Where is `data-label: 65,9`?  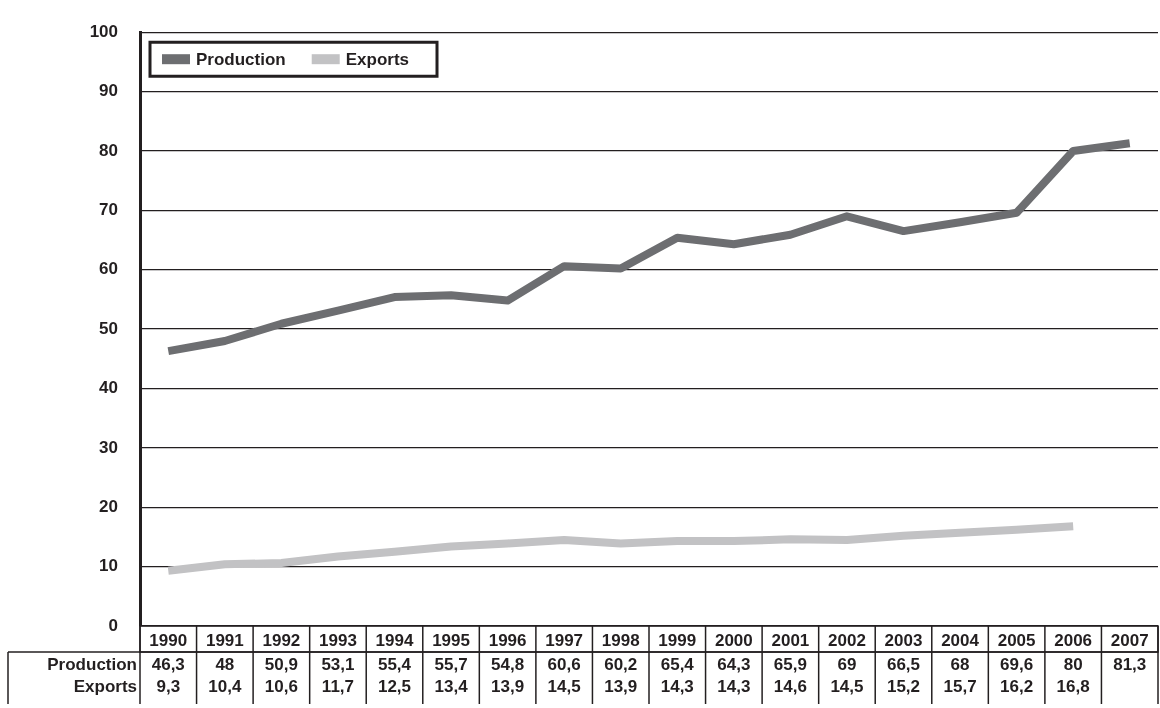 data-label: 65,9 is located at coordinates (790, 664).